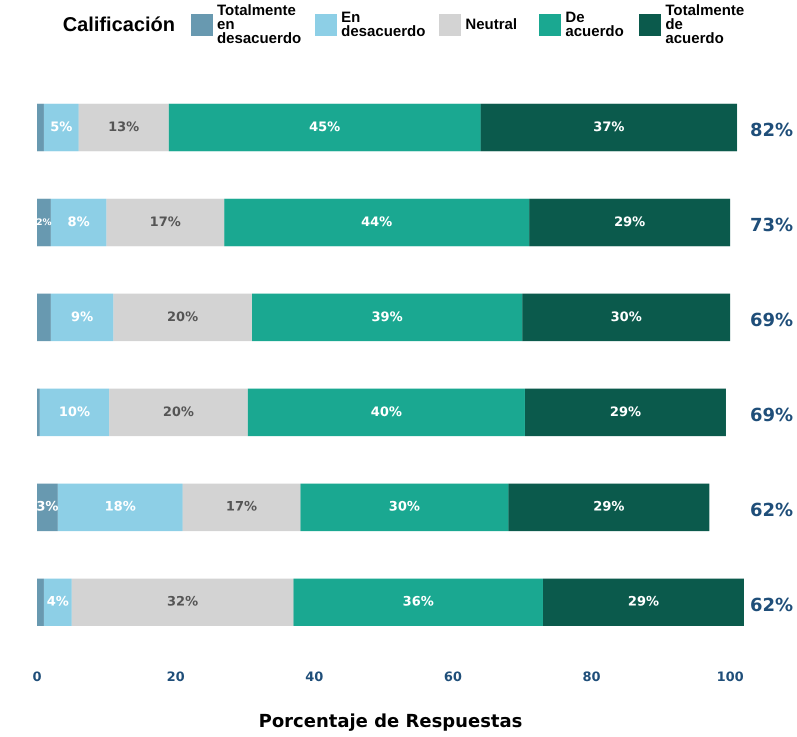  What do you see at coordinates (47, 507) in the screenshot?
I see `data-label: 3%` at bounding box center [47, 507].